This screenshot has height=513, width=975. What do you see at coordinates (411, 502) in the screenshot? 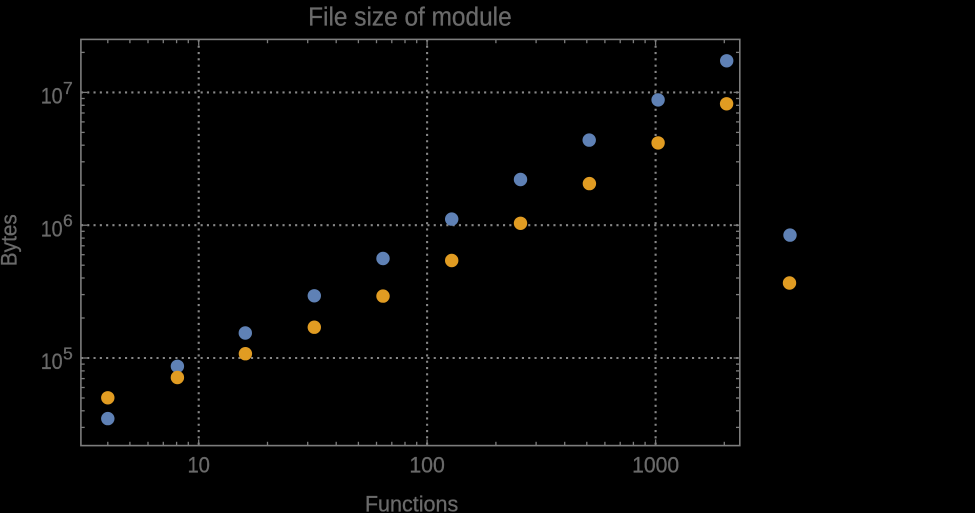
I see `svg-text: Functions` at bounding box center [411, 502].